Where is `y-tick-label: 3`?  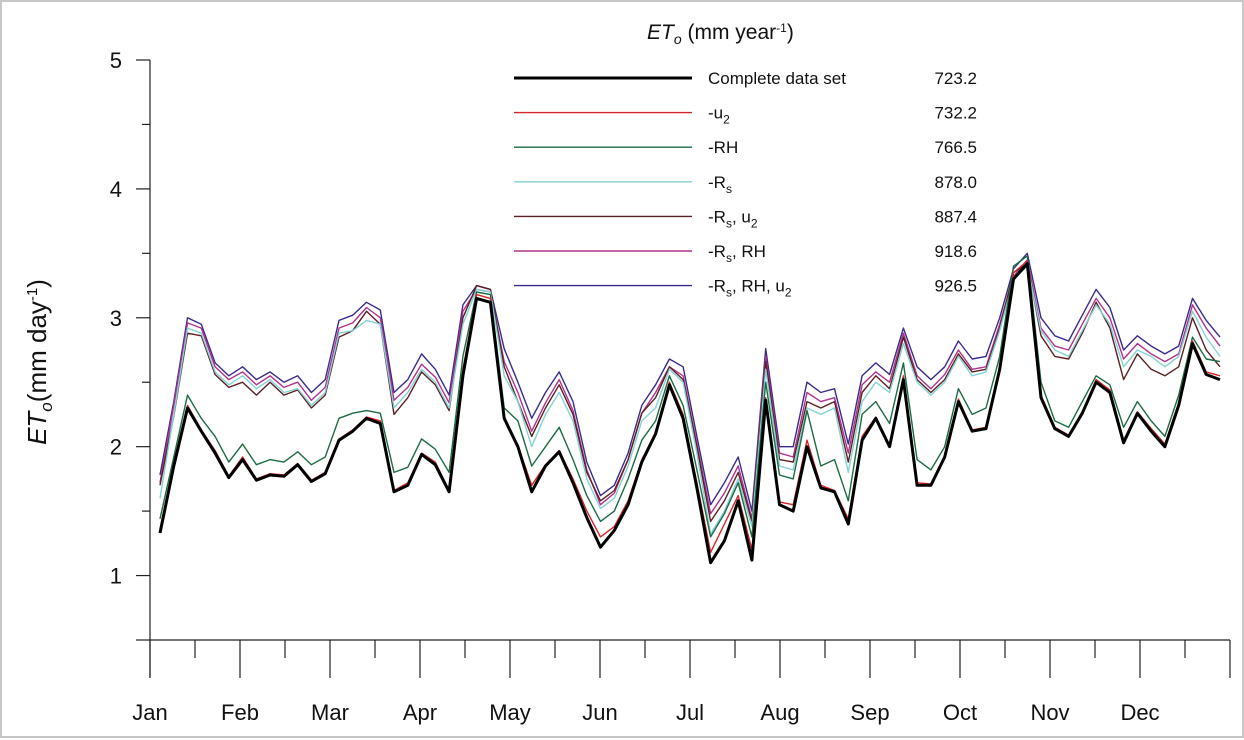 y-tick-label: 3 is located at coordinates (116, 318).